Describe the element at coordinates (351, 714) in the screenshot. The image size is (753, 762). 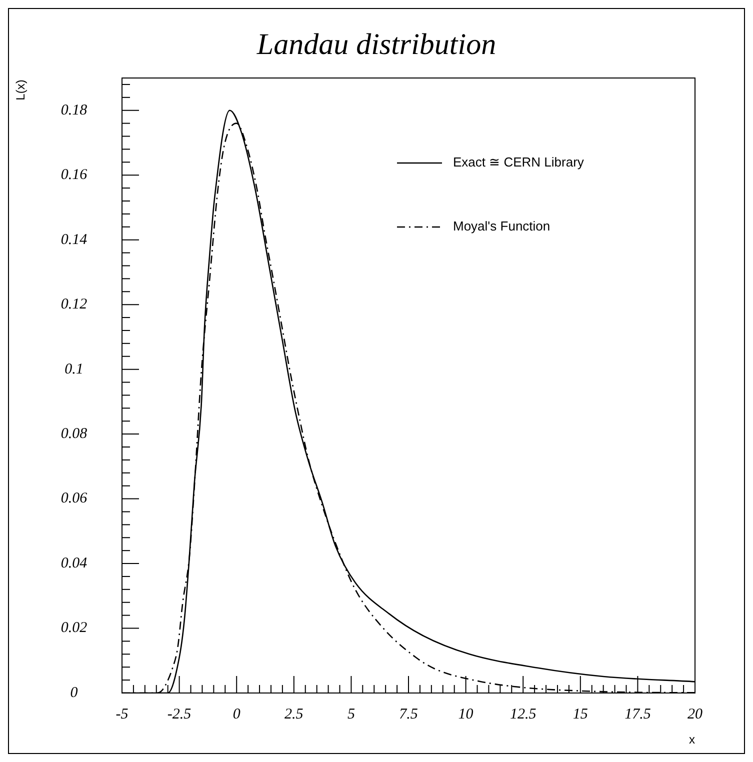
I see `x-tick-label: 5` at that location.